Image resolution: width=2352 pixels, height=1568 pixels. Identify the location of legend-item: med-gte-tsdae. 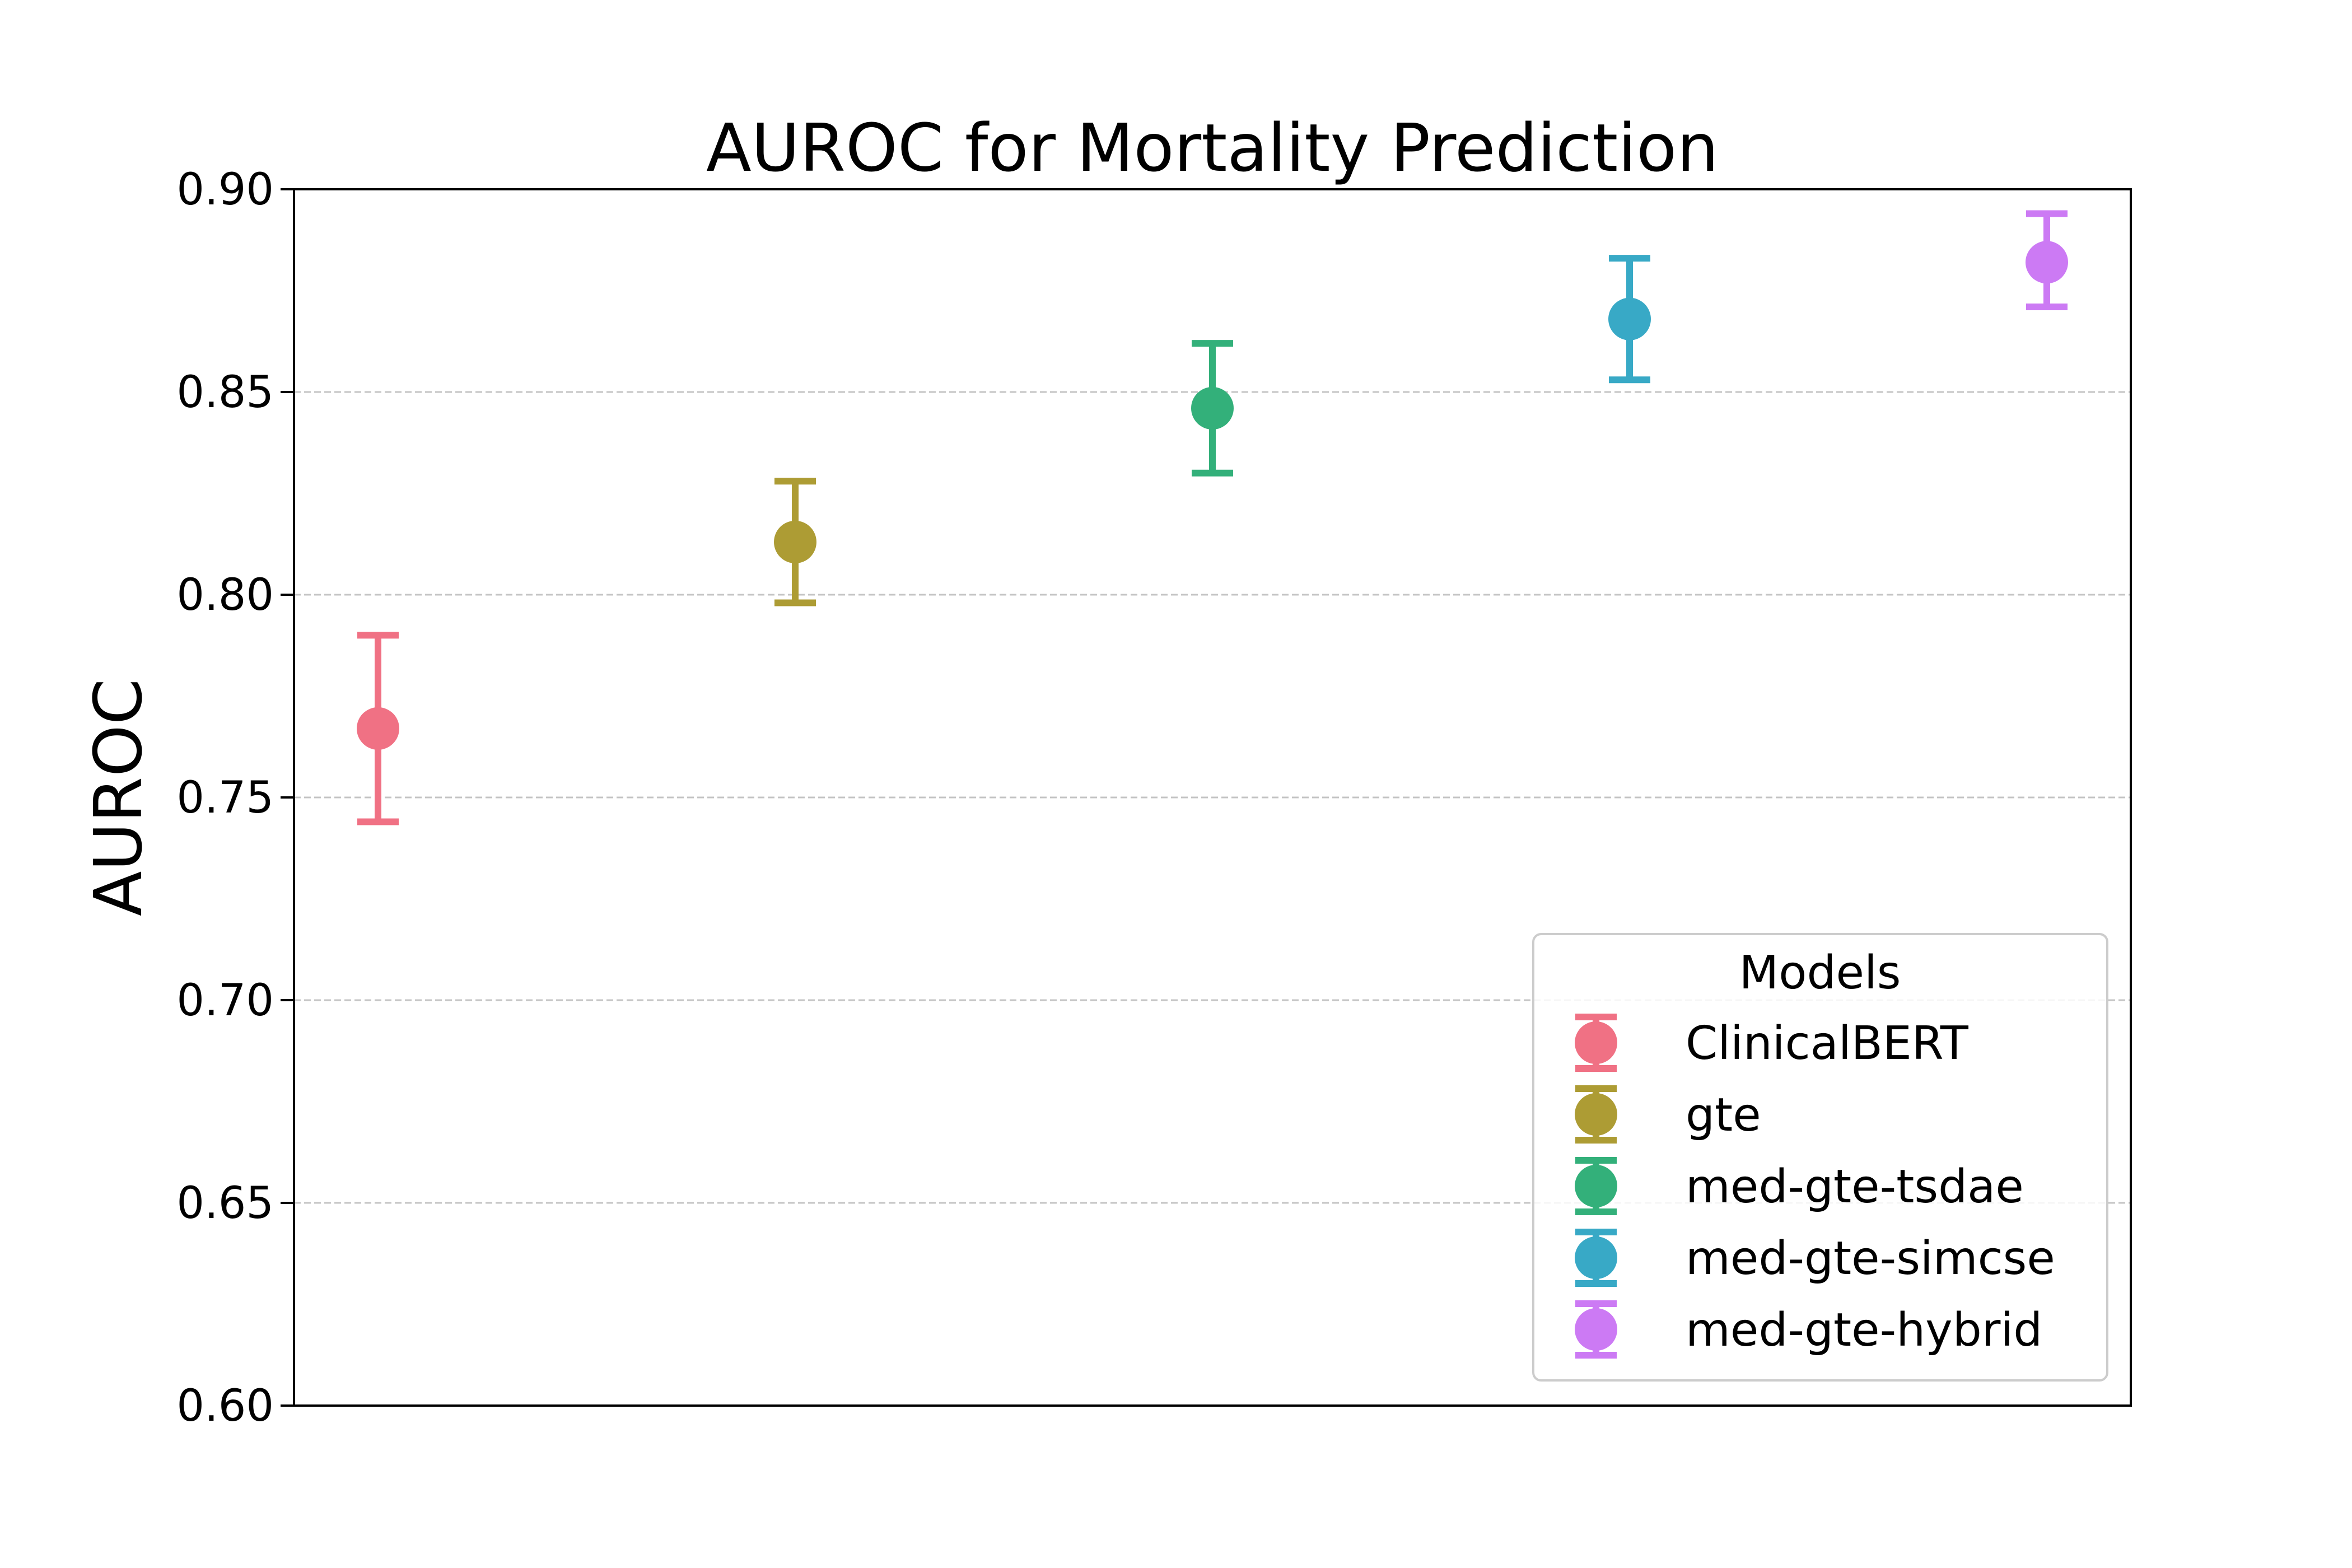
(1800, 1186).